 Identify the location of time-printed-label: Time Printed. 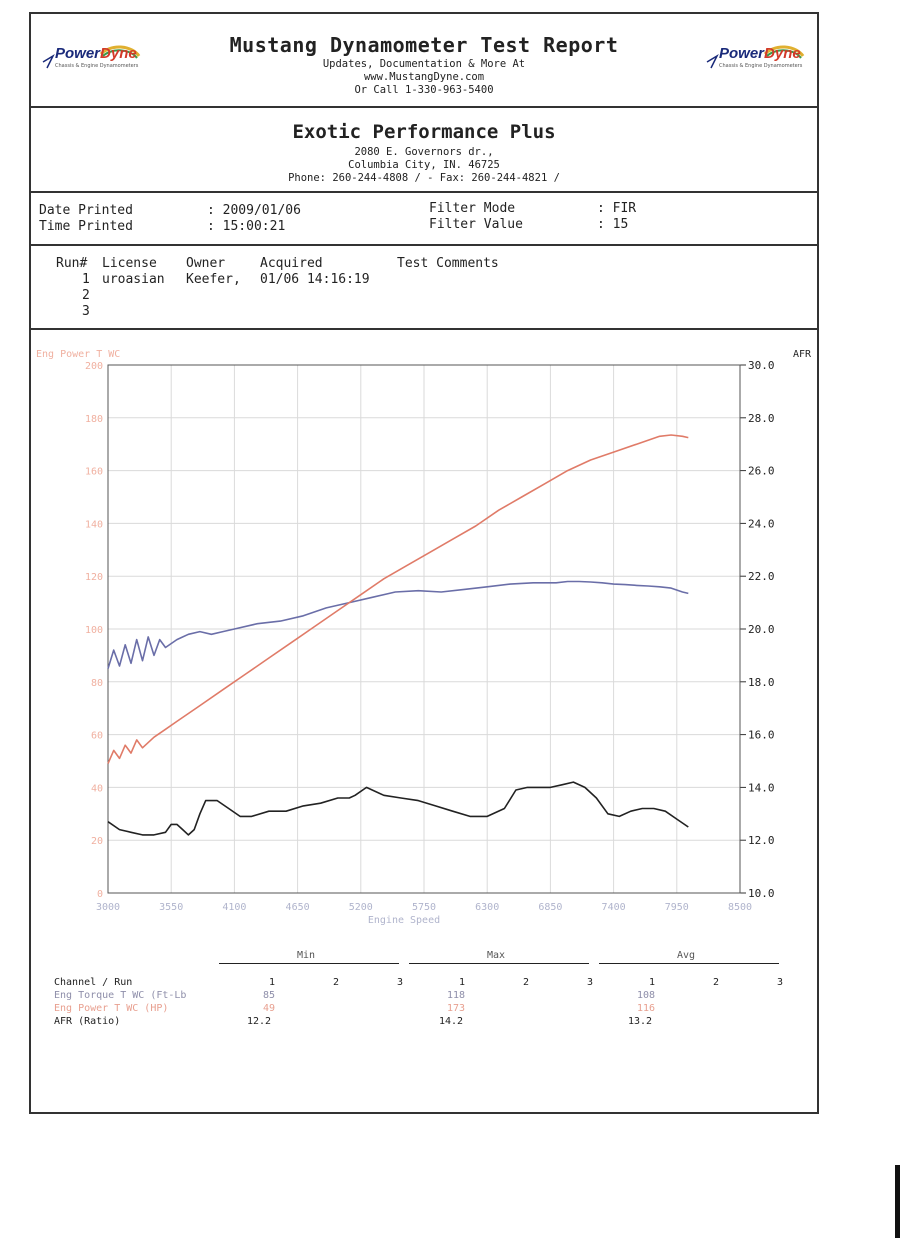
(86, 226).